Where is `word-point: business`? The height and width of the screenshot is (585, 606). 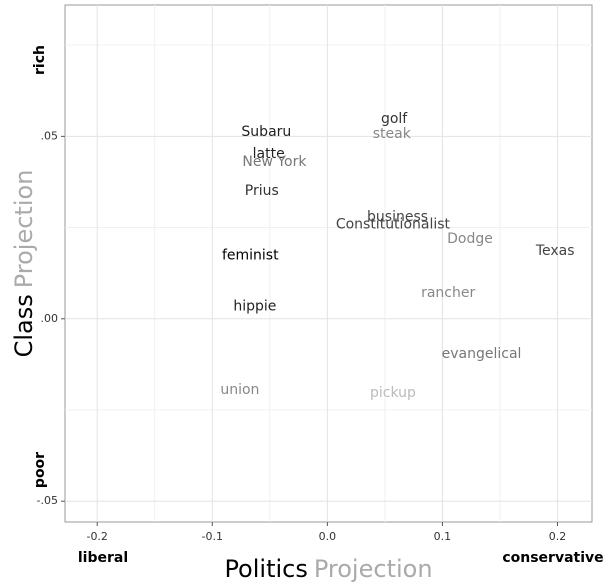
word-point: business is located at coordinates (397, 217).